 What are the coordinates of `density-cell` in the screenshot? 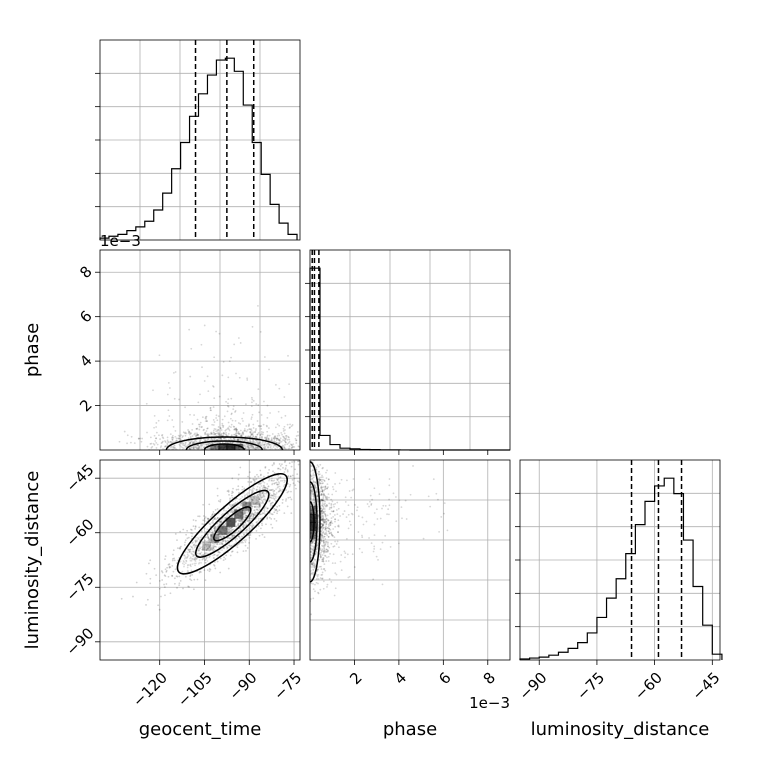 It's located at (313, 534).